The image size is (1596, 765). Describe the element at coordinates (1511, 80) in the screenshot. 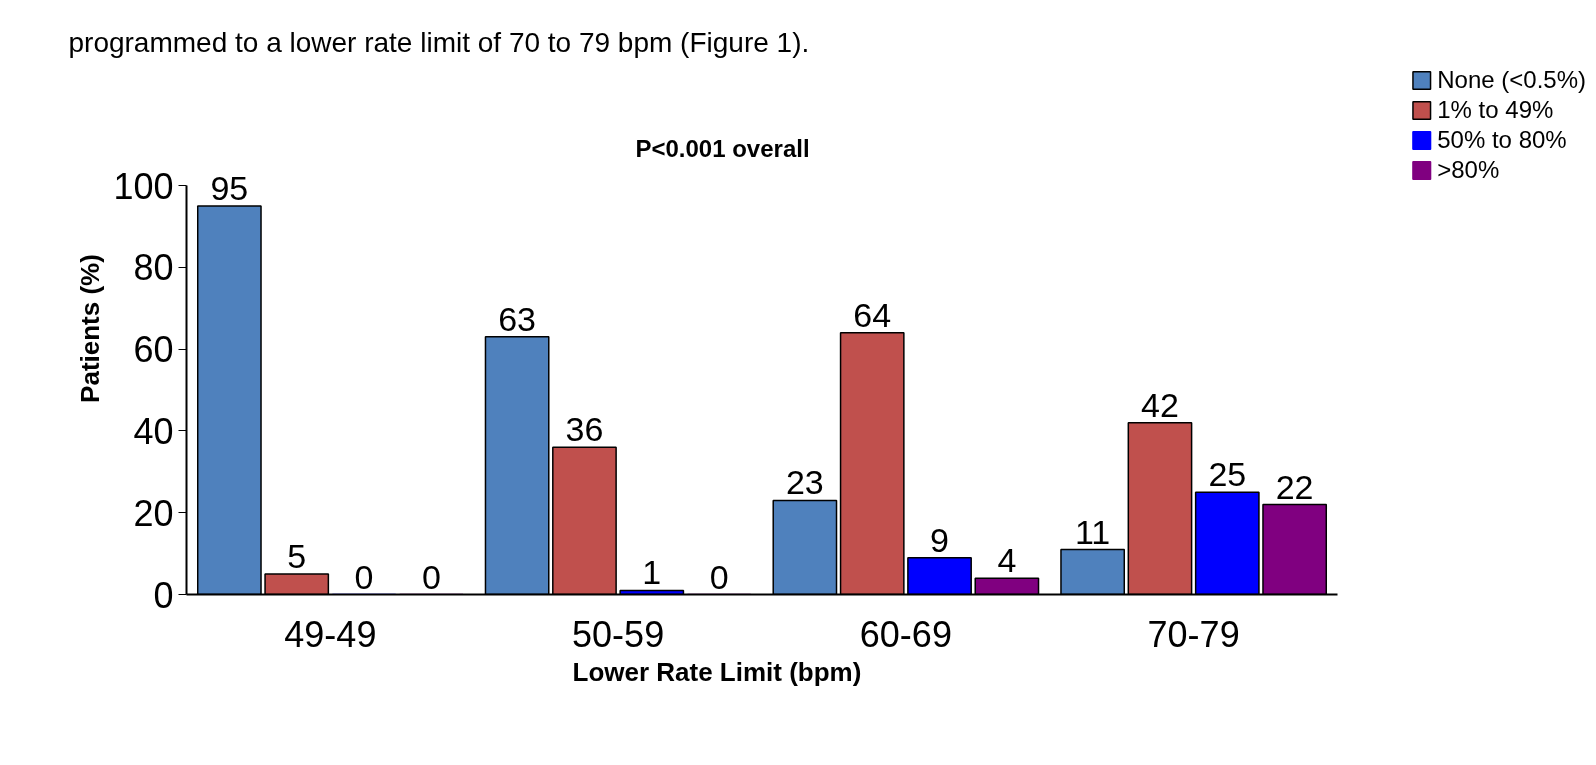

I see `legend-label: None (<0.5%)` at that location.